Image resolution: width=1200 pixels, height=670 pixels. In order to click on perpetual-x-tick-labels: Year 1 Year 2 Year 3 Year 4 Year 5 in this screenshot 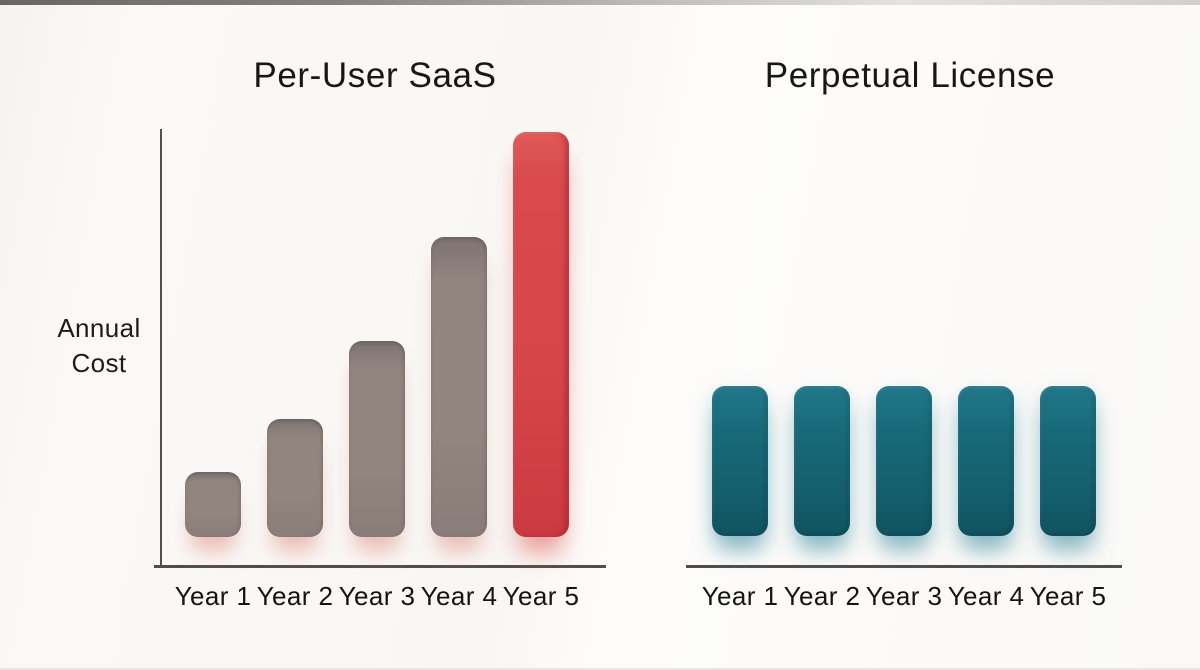, I will do `click(927, 598)`.